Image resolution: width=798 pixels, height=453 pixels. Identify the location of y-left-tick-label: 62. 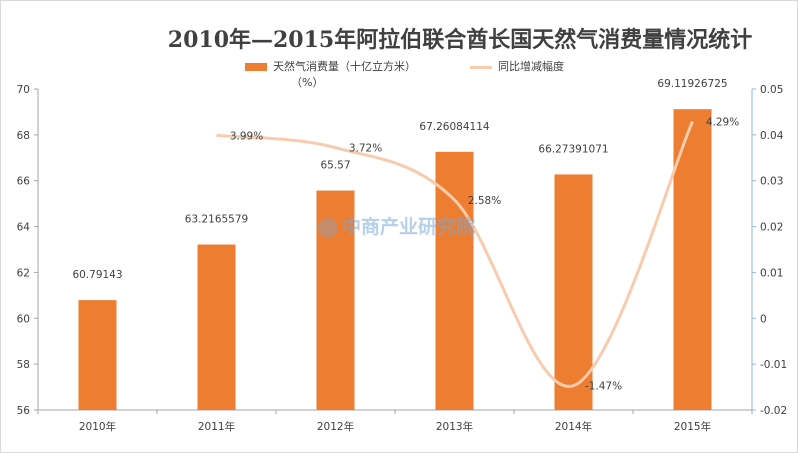
(23, 273).